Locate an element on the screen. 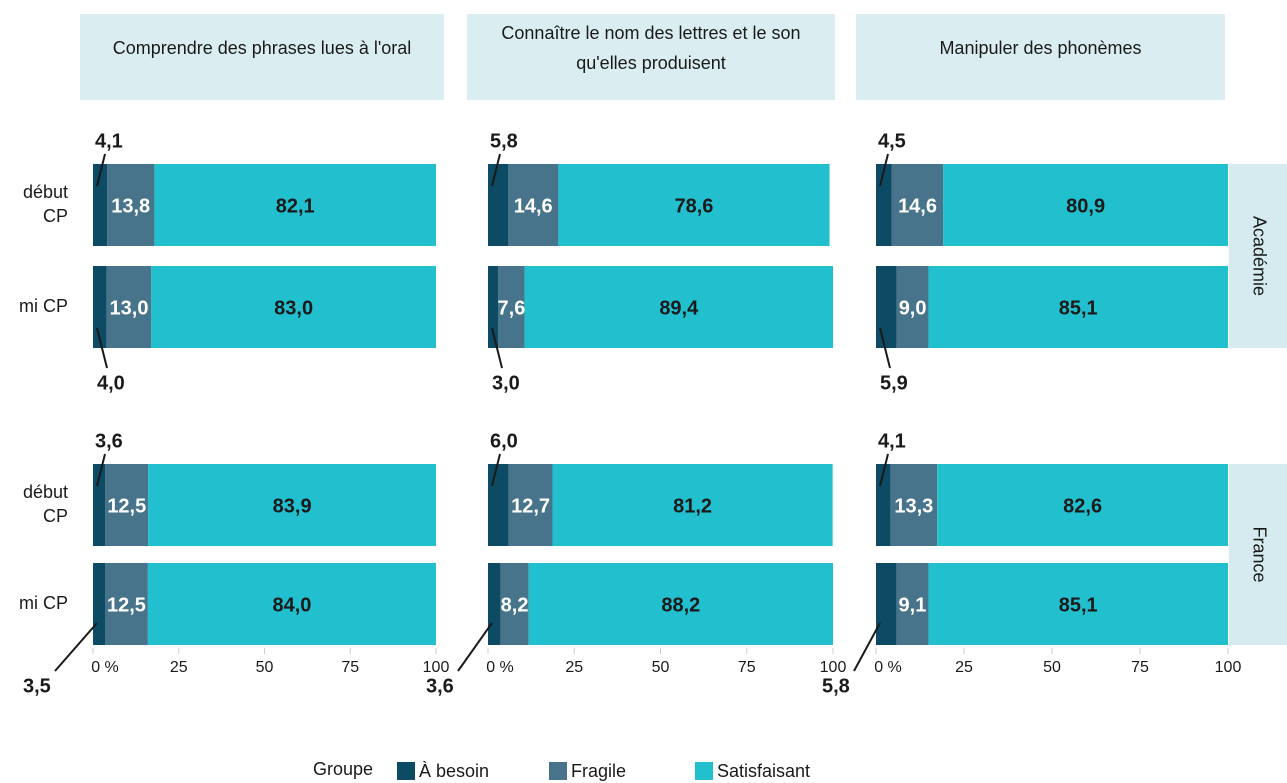 The height and width of the screenshot is (783, 1287). value-label: 3,6 is located at coordinates (109, 441).